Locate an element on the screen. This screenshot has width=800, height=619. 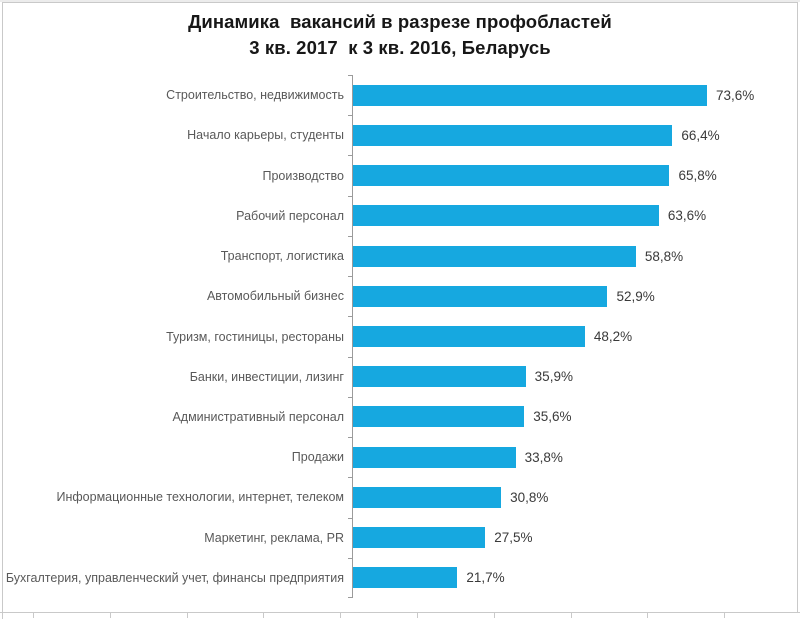
category-label: Административный персонал is located at coordinates (258, 416).